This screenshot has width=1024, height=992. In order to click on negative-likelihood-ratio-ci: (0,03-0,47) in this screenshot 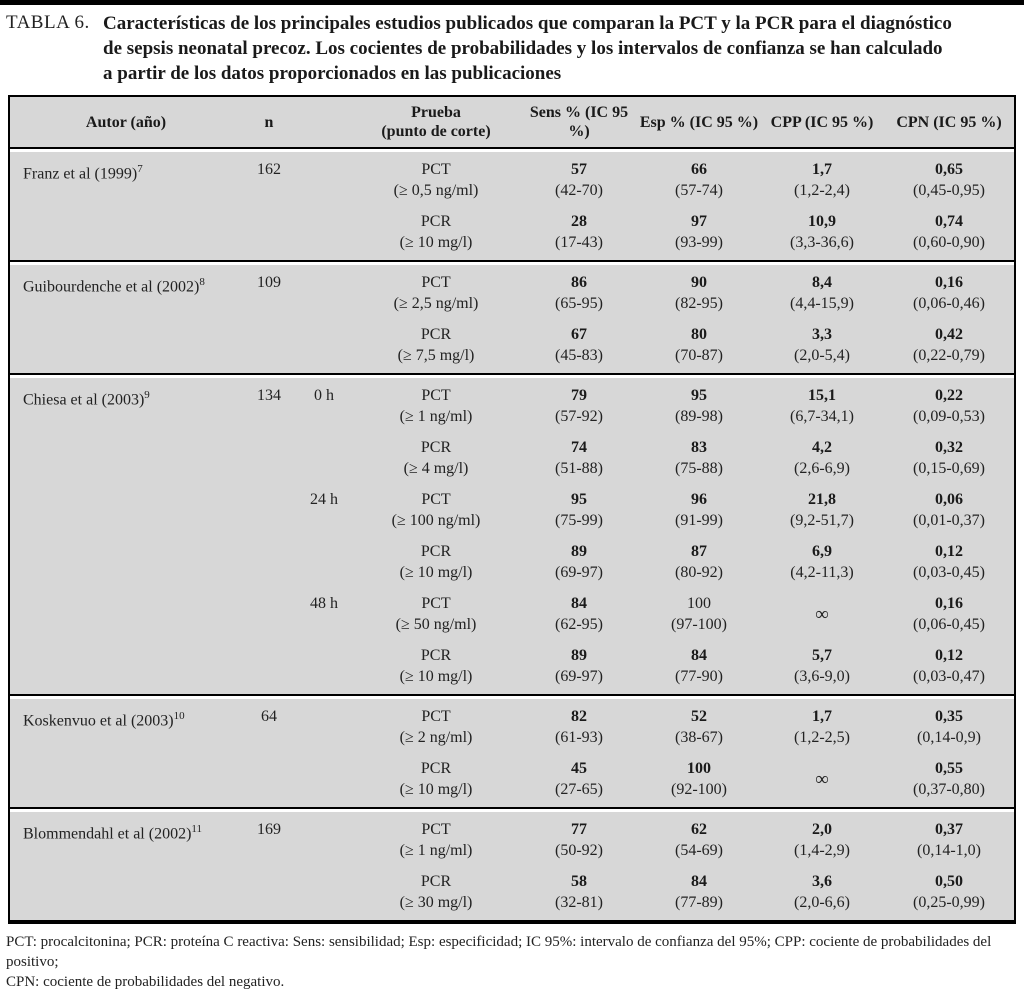, I will do `click(949, 676)`.